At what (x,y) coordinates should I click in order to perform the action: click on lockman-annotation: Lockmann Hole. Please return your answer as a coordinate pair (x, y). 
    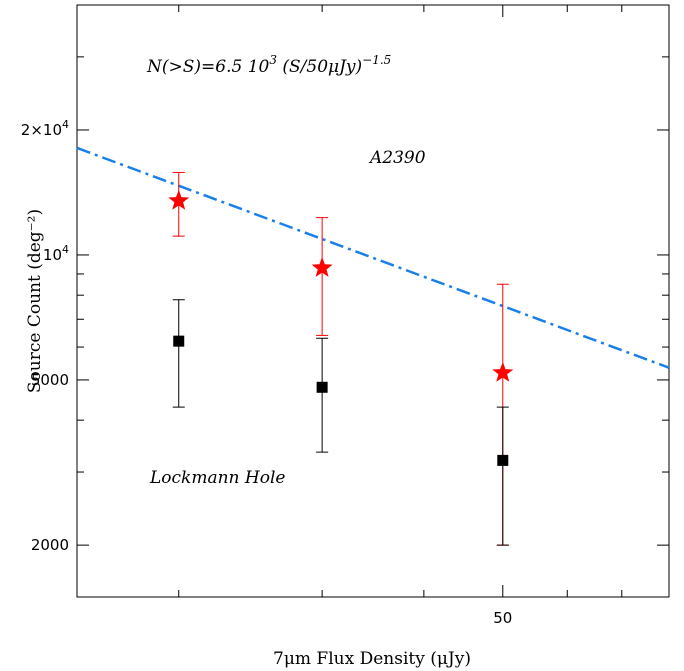
    Looking at the image, I should click on (217, 478).